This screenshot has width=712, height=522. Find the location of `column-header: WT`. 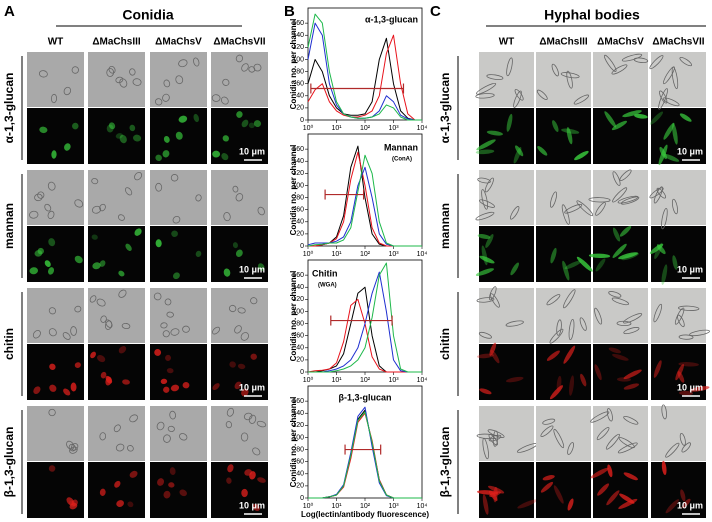

column-header: WT is located at coordinates (56, 42).